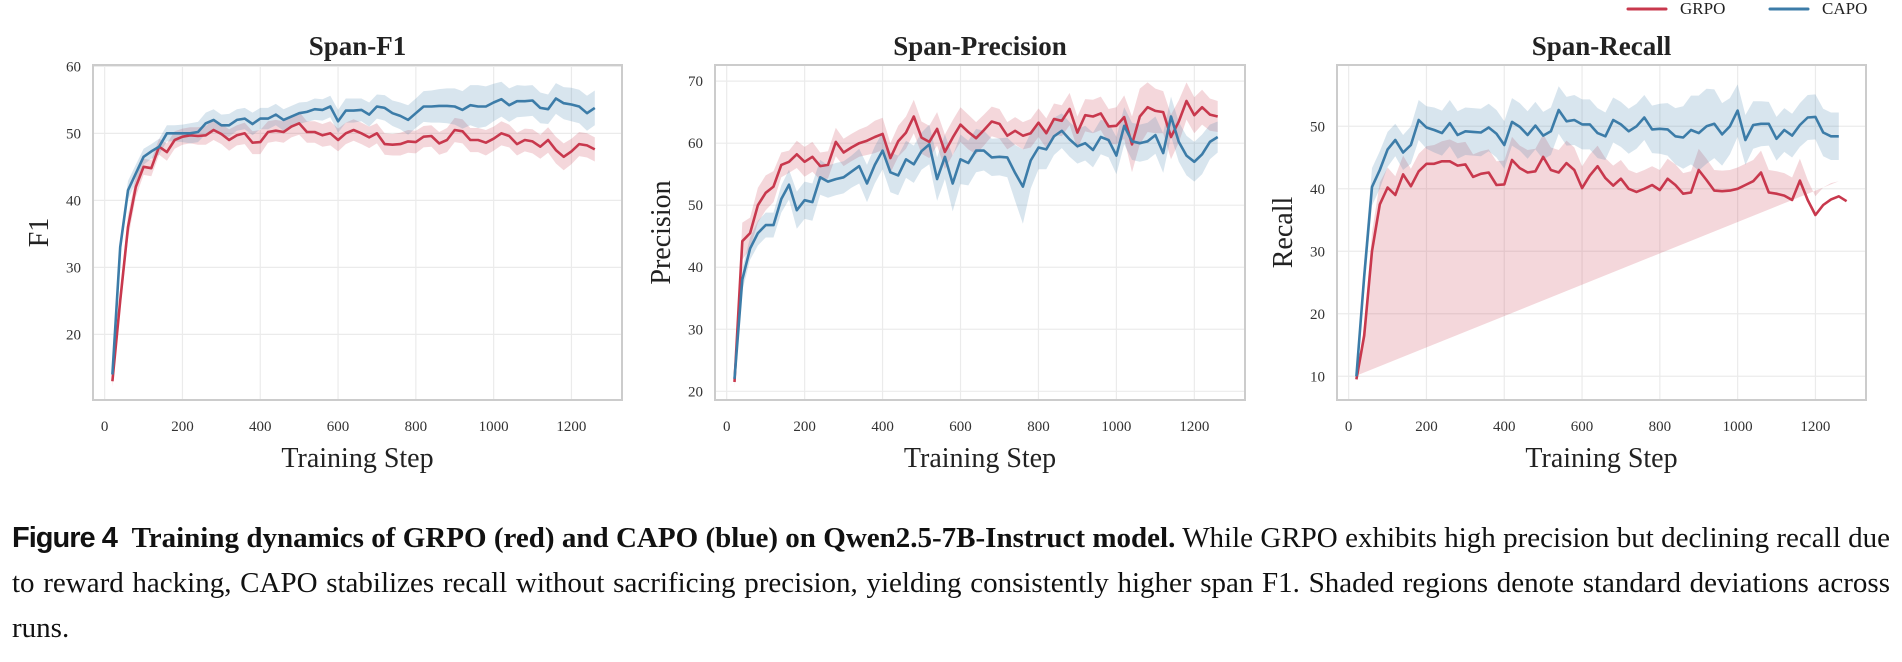 The height and width of the screenshot is (662, 1902). I want to click on y-axis-label: F1, so click(39, 233).